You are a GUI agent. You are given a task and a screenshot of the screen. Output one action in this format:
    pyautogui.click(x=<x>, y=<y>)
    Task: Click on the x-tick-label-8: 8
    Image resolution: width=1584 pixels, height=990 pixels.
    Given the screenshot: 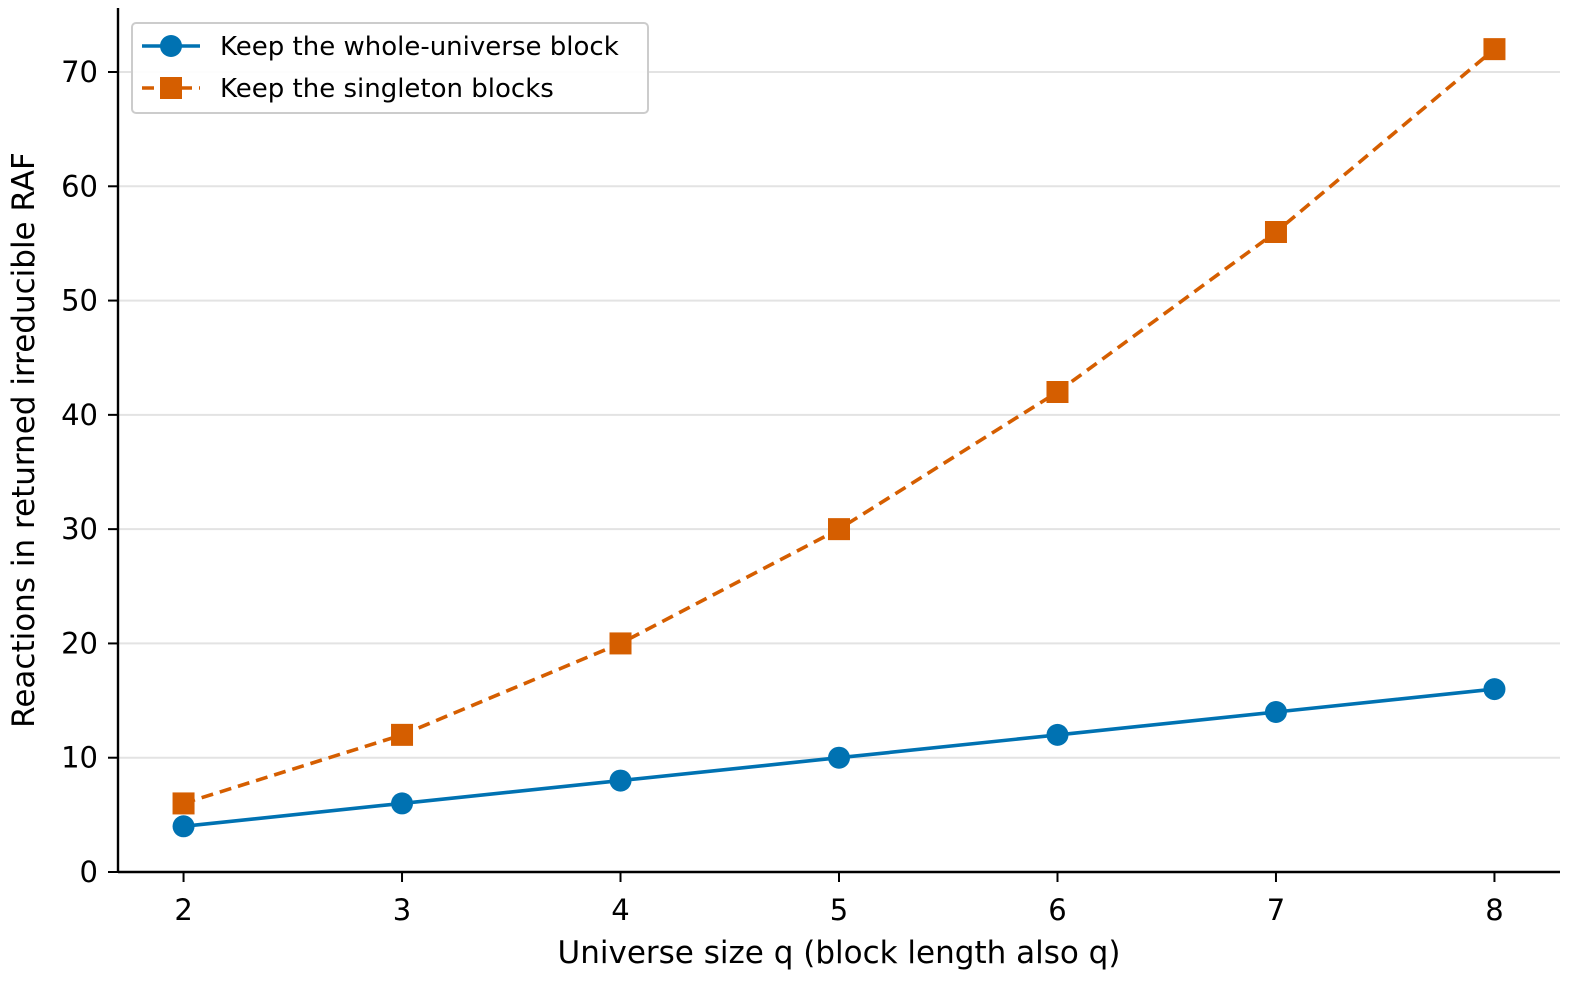 What is the action you would take?
    pyautogui.click(x=1494, y=910)
    